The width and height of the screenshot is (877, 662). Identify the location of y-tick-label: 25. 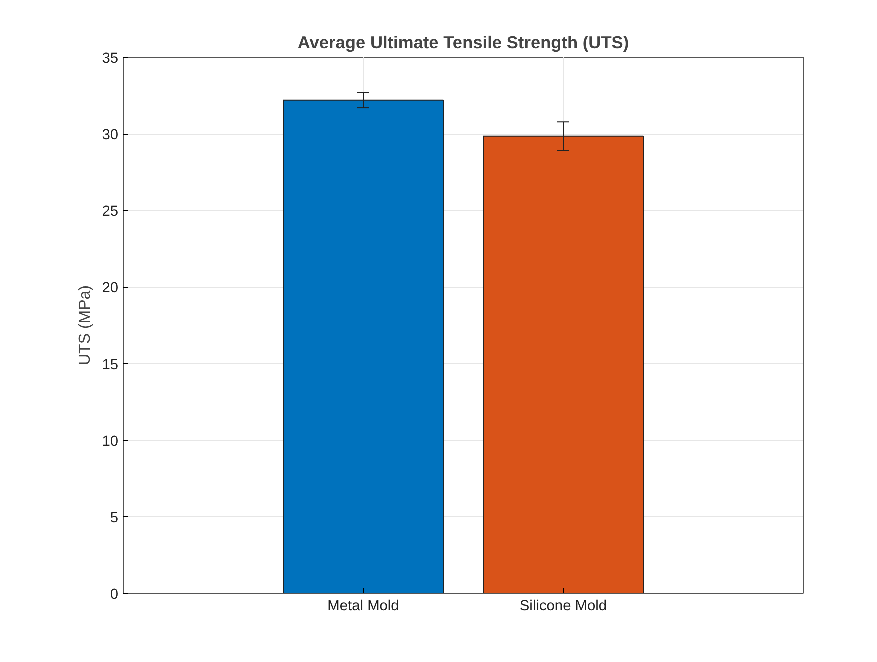
(110, 212).